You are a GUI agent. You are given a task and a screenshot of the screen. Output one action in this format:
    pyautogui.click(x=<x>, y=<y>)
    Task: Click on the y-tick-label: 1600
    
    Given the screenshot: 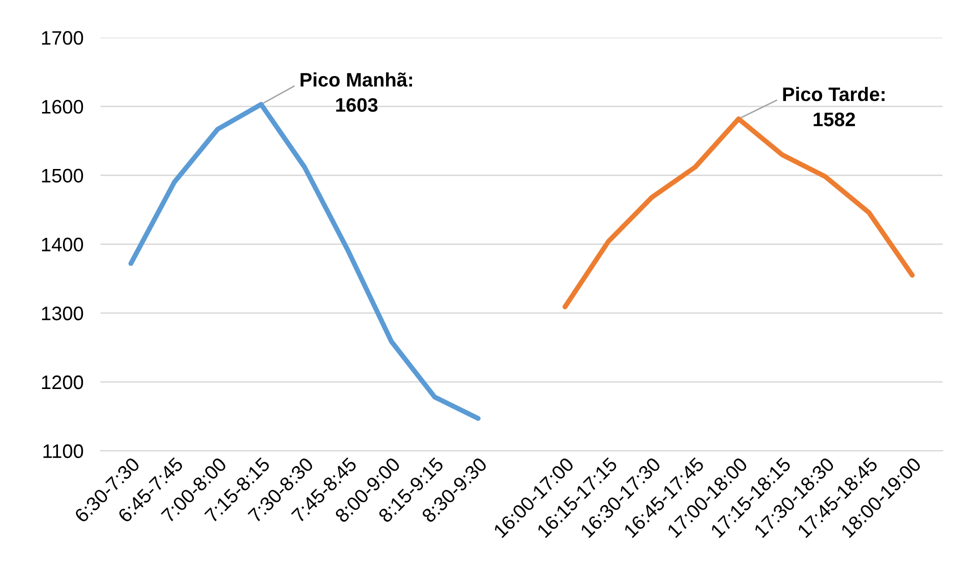 What is the action you would take?
    pyautogui.click(x=63, y=107)
    